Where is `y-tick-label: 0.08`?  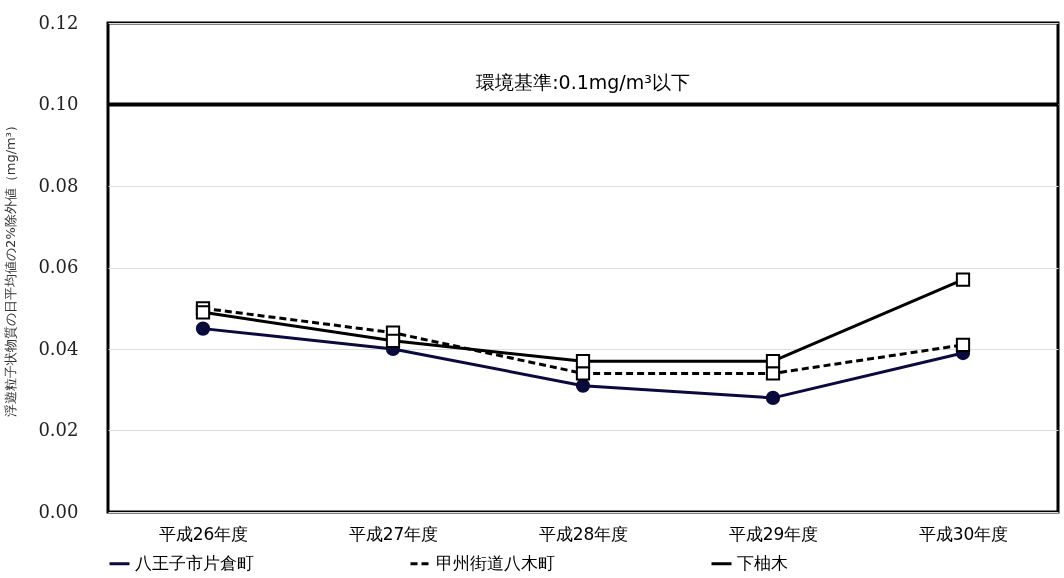 y-tick-label: 0.08 is located at coordinates (58, 185).